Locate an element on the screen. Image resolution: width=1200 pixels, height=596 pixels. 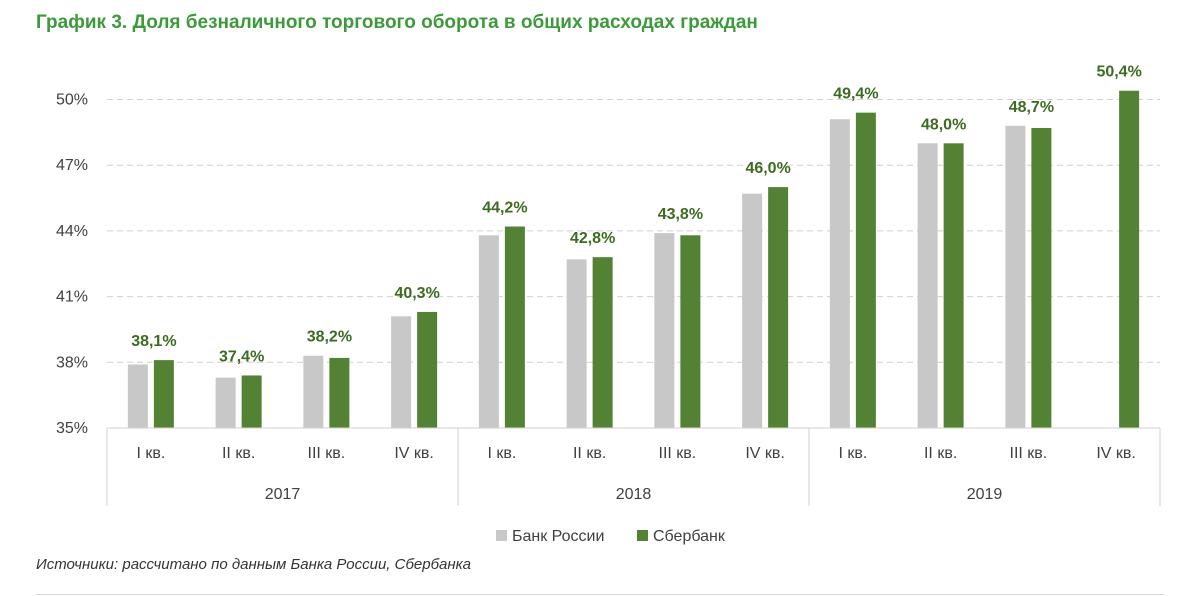
data-label: 48,7% is located at coordinates (1031, 107).